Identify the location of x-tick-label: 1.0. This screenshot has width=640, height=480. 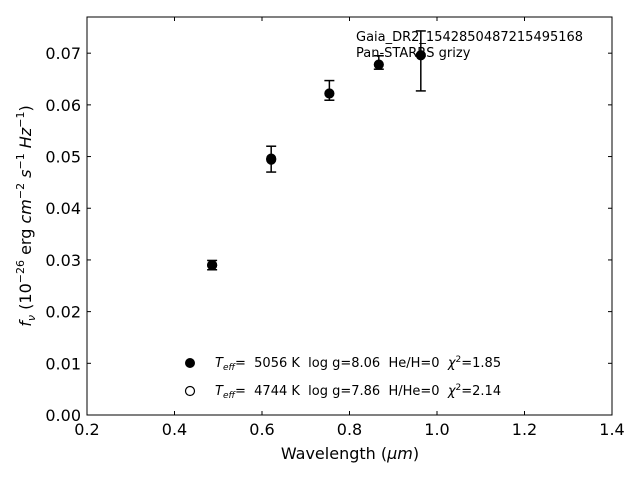
(436, 429).